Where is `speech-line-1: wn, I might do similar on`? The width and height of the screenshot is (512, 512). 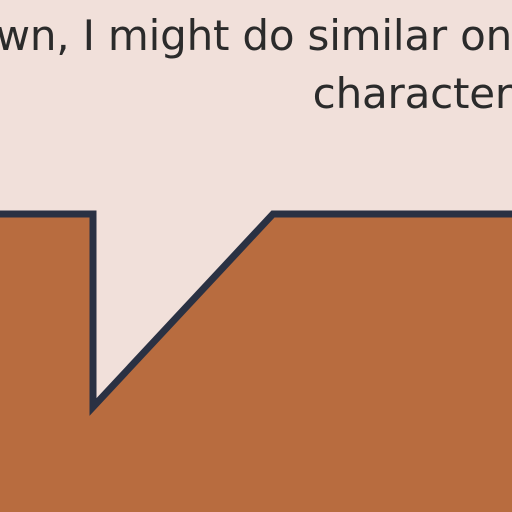 speech-line-1: wn, I might do similar on is located at coordinates (256, 35).